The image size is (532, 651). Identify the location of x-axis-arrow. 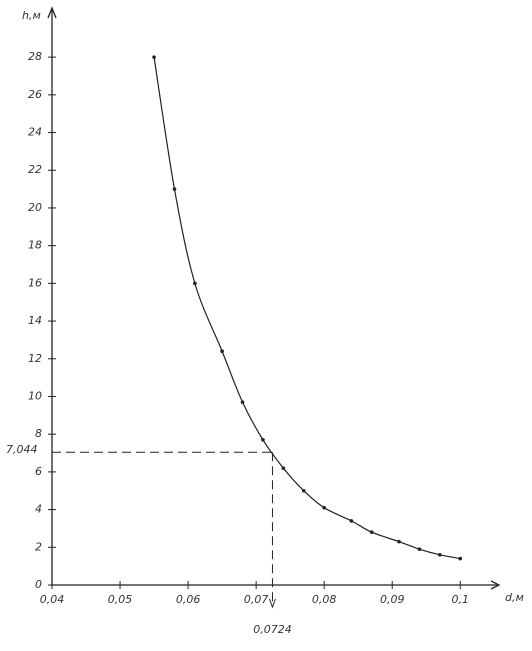
(495, 585).